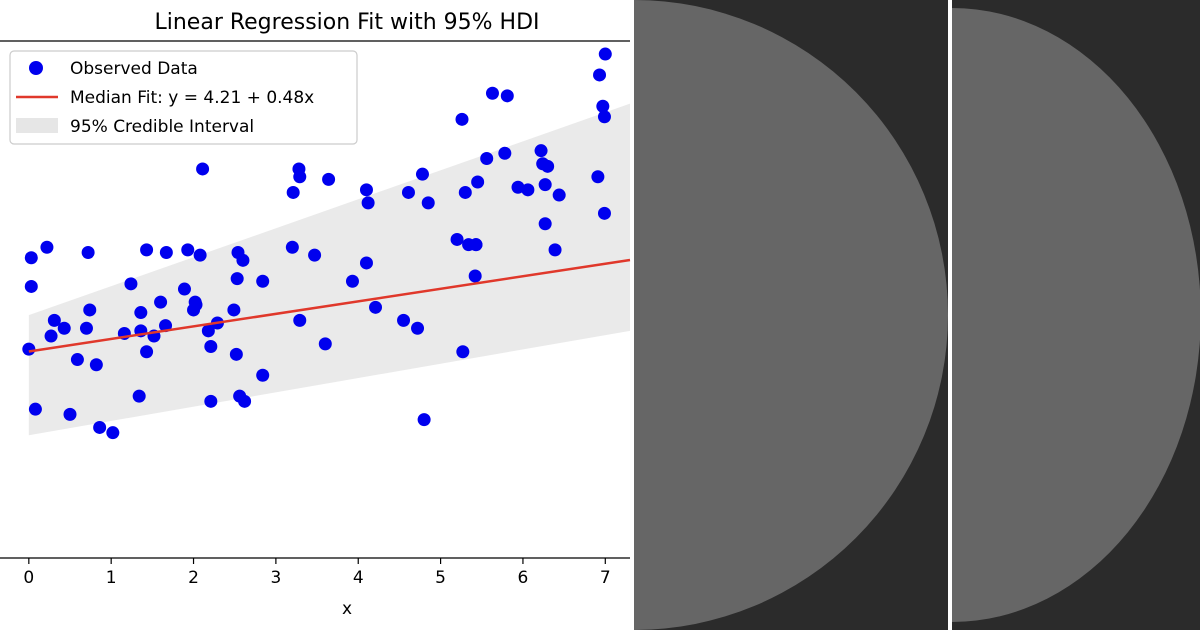 The height and width of the screenshot is (630, 1200). Describe the element at coordinates (605, 578) in the screenshot. I see `x-tick-label: 7` at that location.